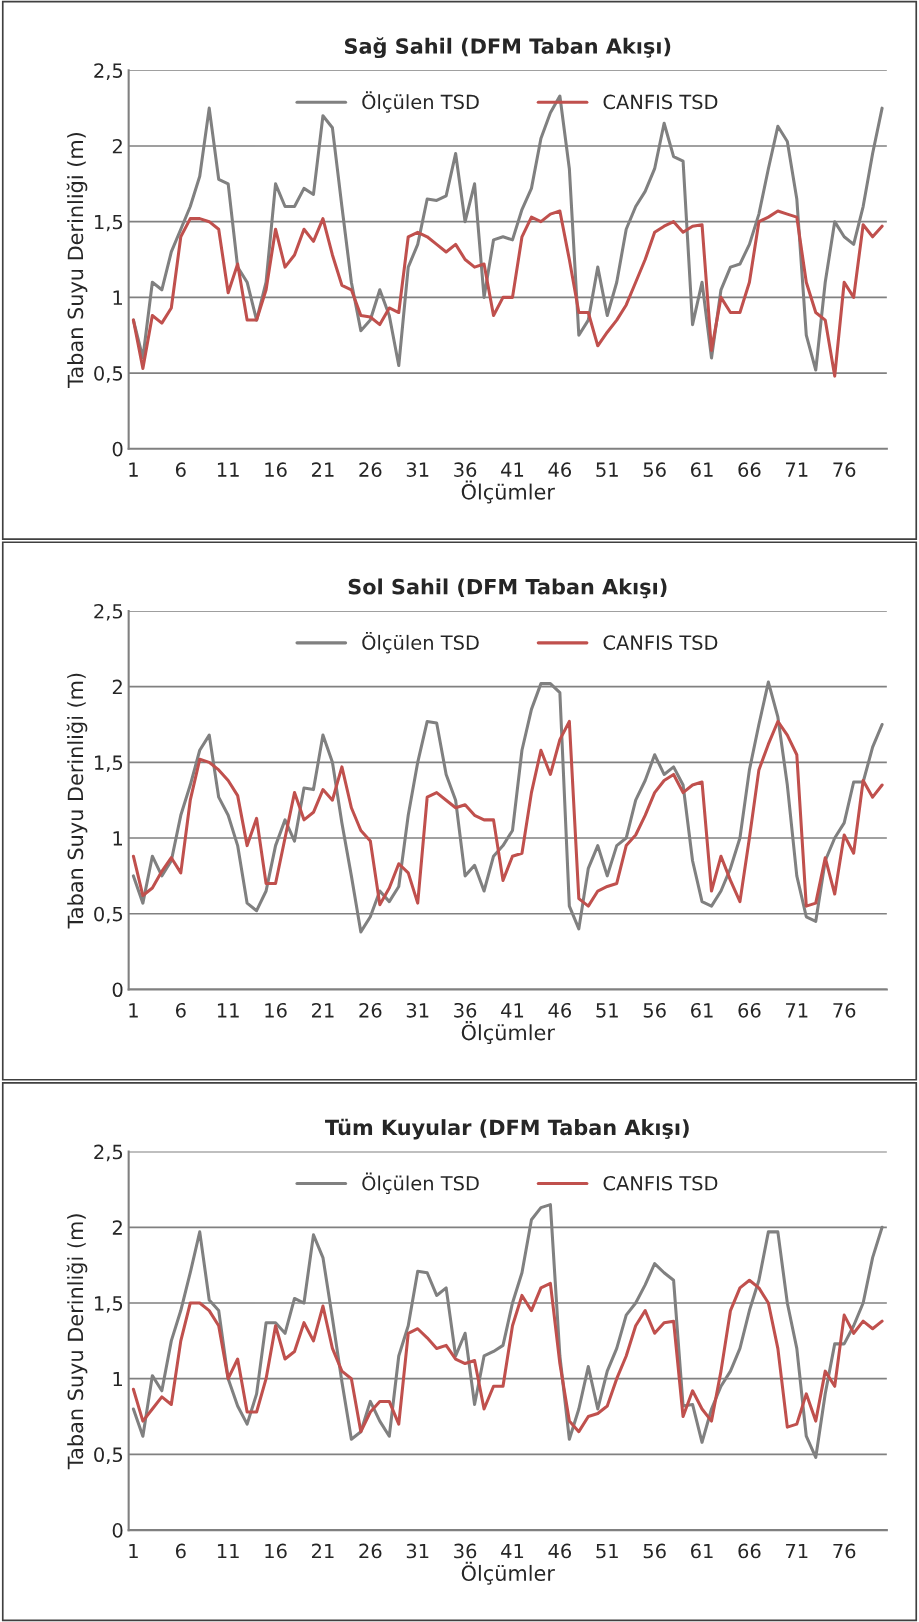  Describe the element at coordinates (507, 48) in the screenshot. I see `chart-title: Sağ Sahil (DFM Taban Akışı)` at that location.